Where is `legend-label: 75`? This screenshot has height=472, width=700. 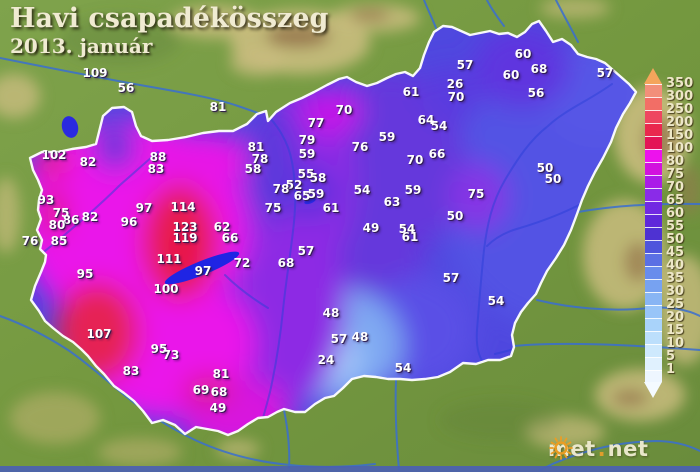
legend-label: 75 is located at coordinates (675, 174).